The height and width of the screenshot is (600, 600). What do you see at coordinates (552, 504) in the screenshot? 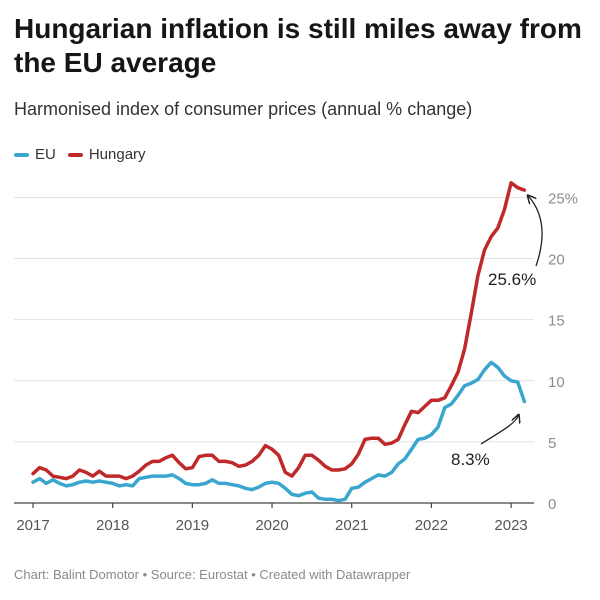
I see `y-tick-label-0: 0` at bounding box center [552, 504].